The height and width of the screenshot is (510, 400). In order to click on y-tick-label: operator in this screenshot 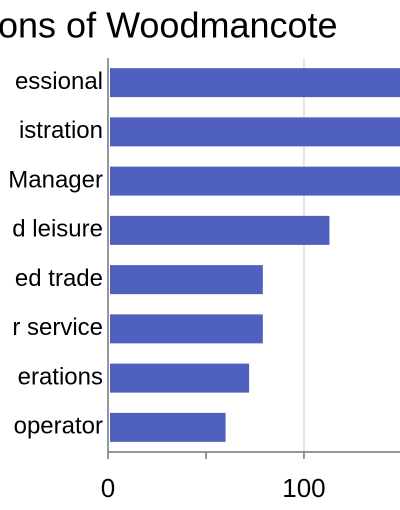, I will do `click(58, 426)`.